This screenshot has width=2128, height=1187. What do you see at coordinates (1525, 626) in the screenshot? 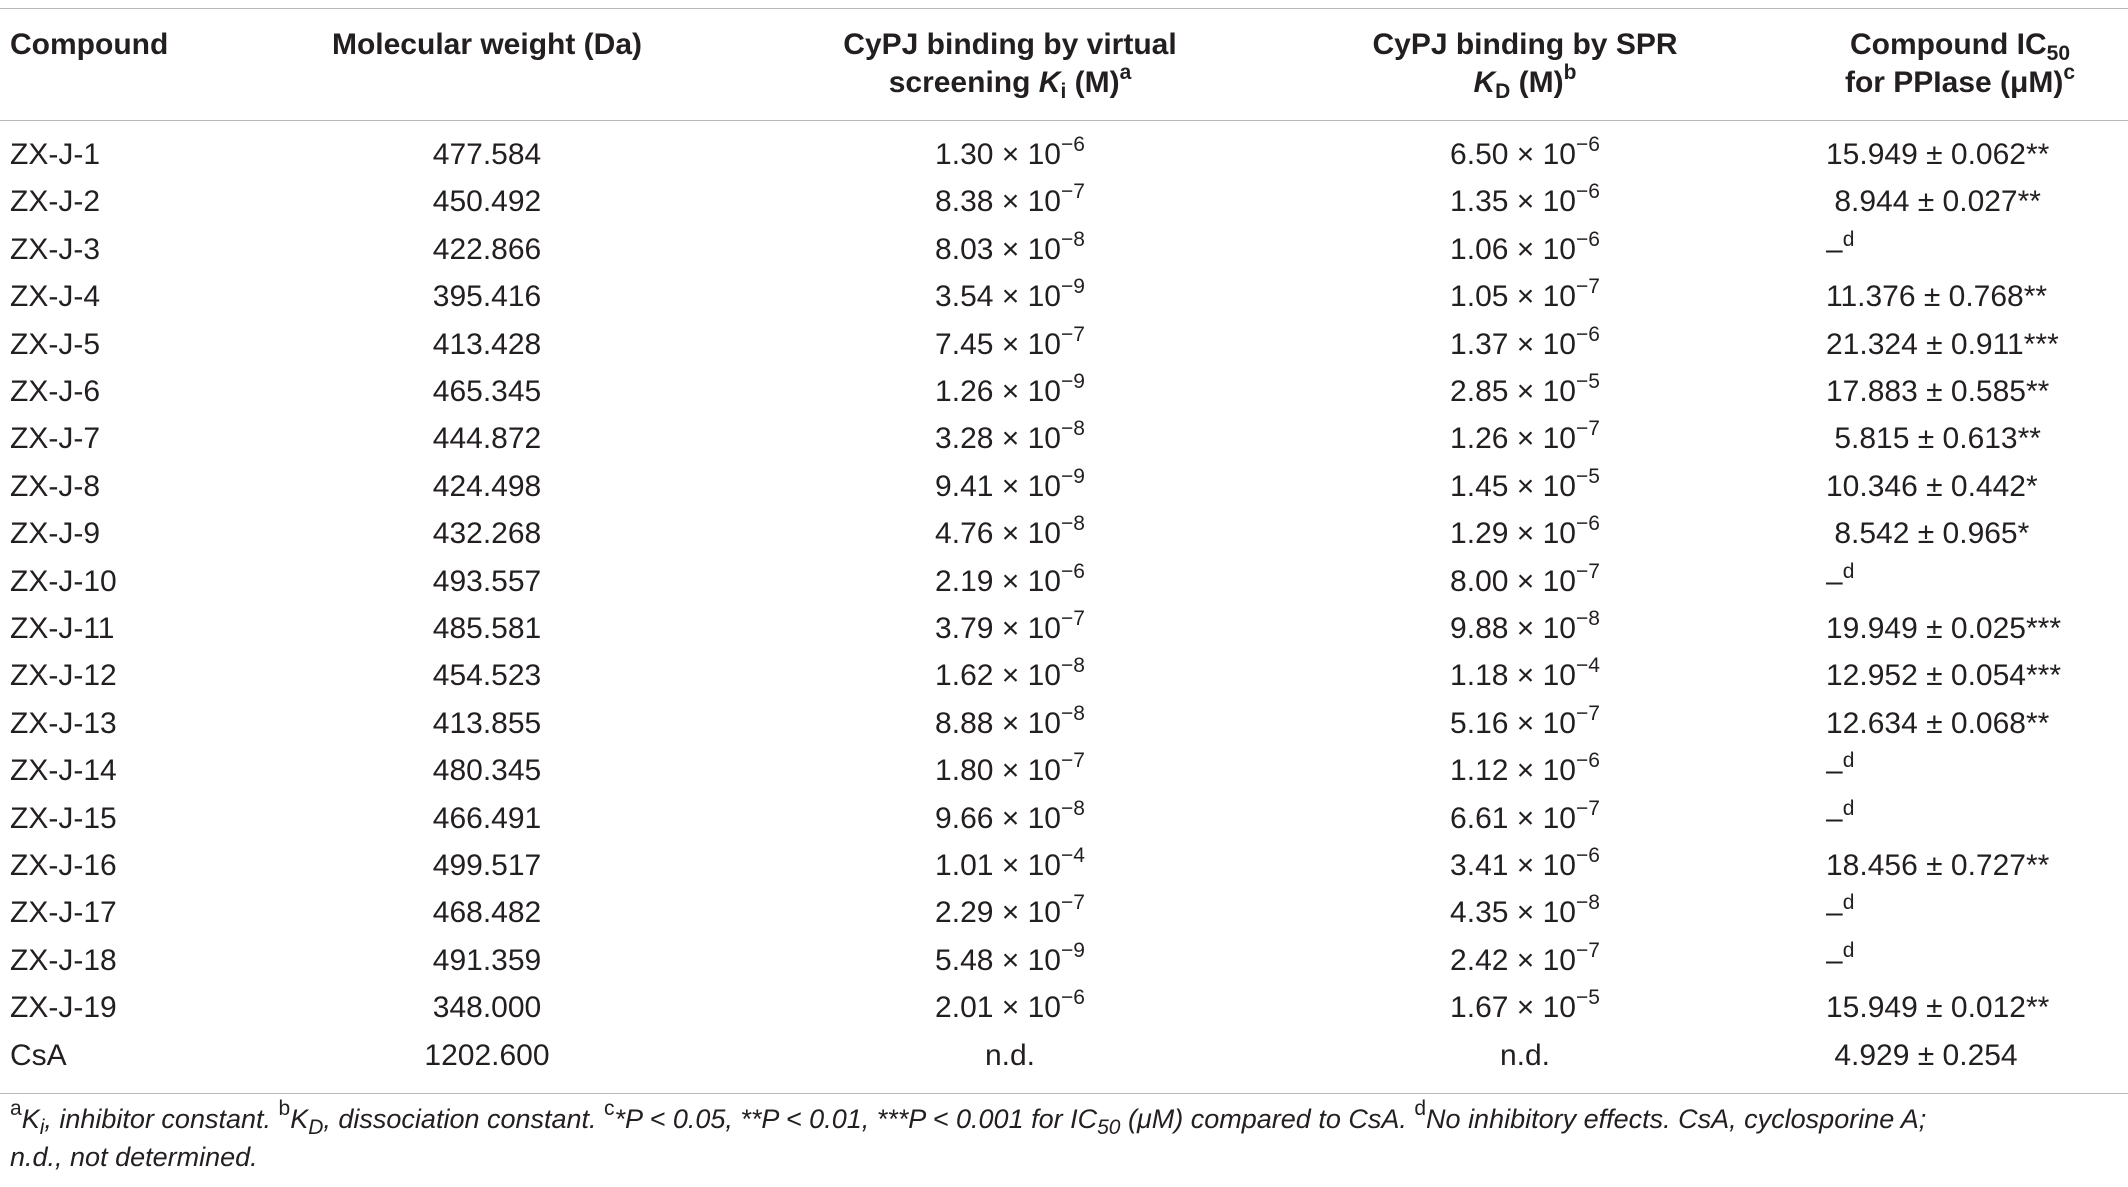
I see `cell-kd: 9.88 × 10⁻⁸` at bounding box center [1525, 626].